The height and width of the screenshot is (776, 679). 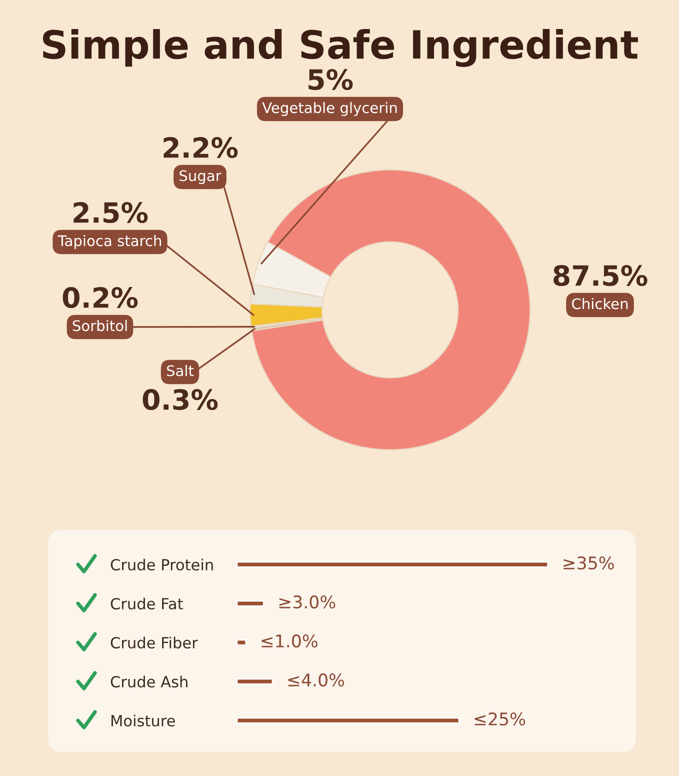 I want to click on slice-label: Sugar, so click(x=201, y=177).